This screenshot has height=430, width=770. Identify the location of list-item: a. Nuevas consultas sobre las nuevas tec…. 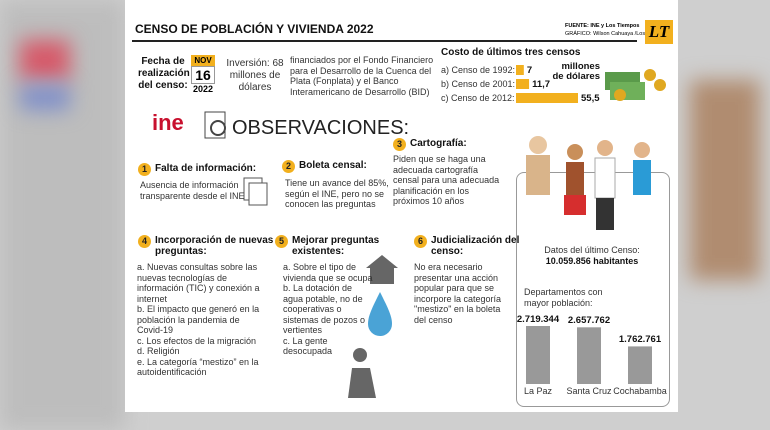
(198, 283).